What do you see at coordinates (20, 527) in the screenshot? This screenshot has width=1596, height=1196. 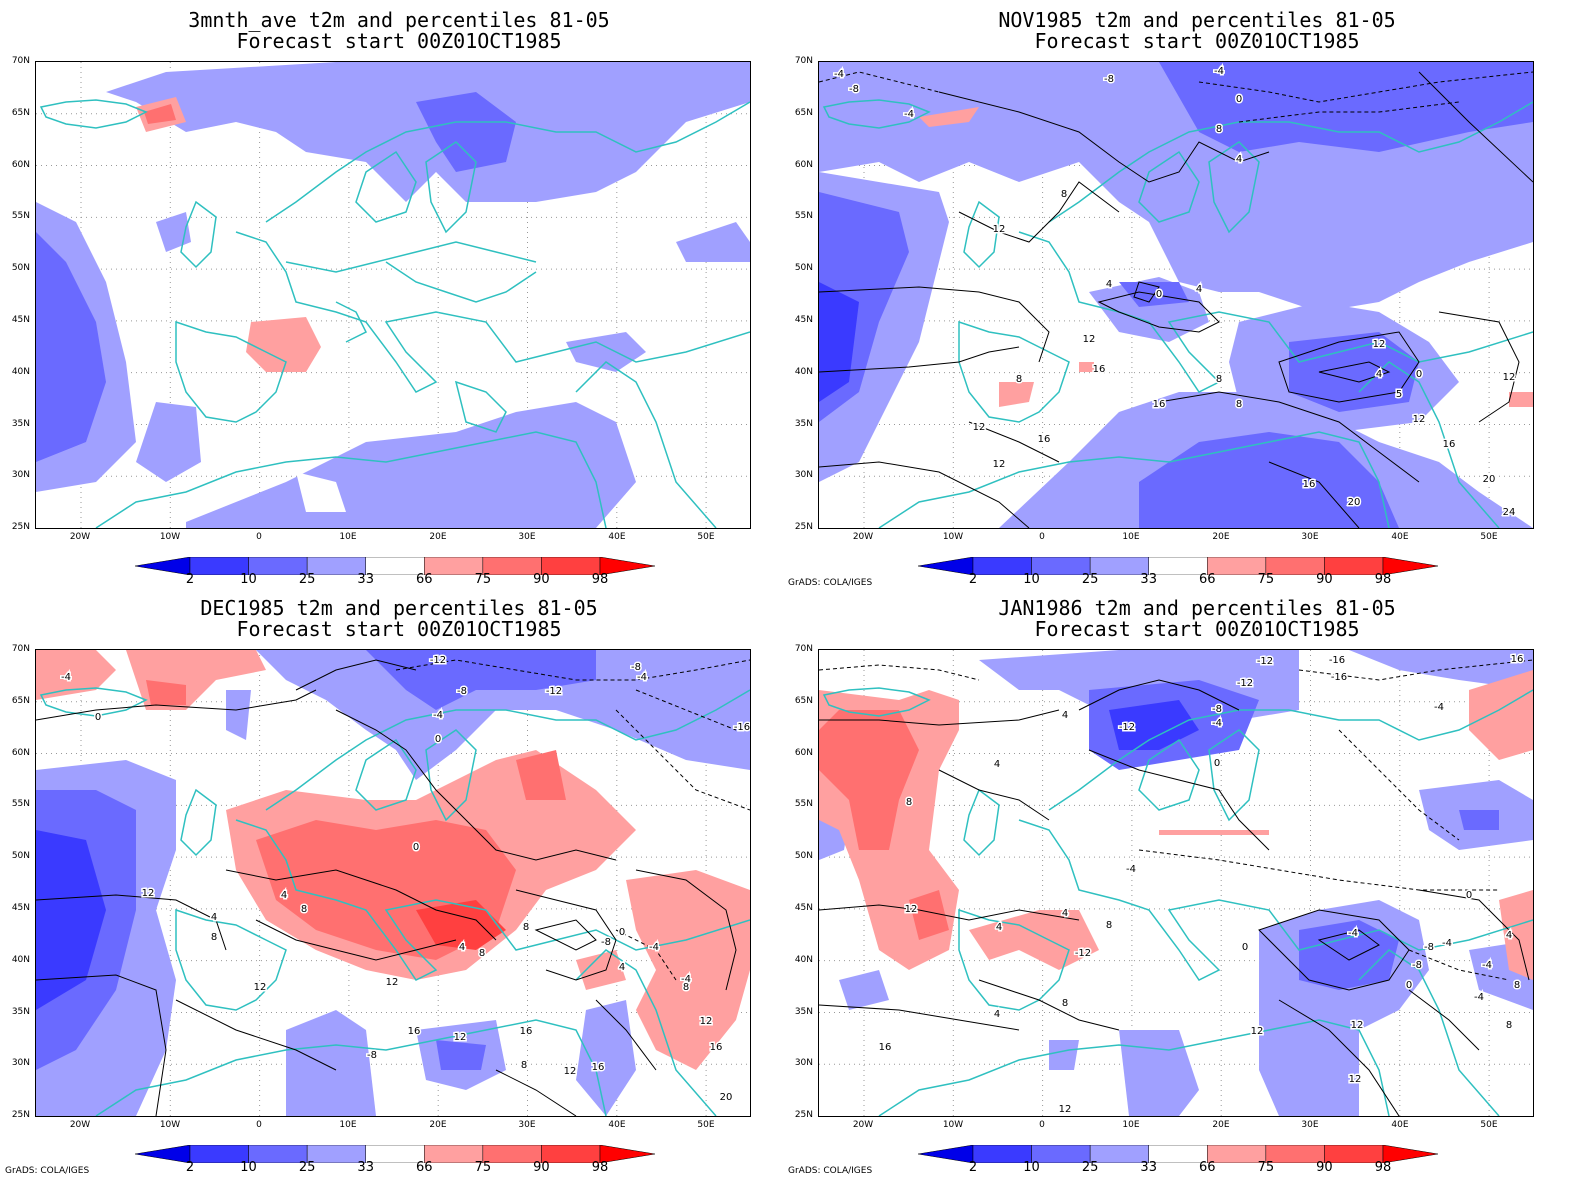 I see `lat-label: 25N` at bounding box center [20, 527].